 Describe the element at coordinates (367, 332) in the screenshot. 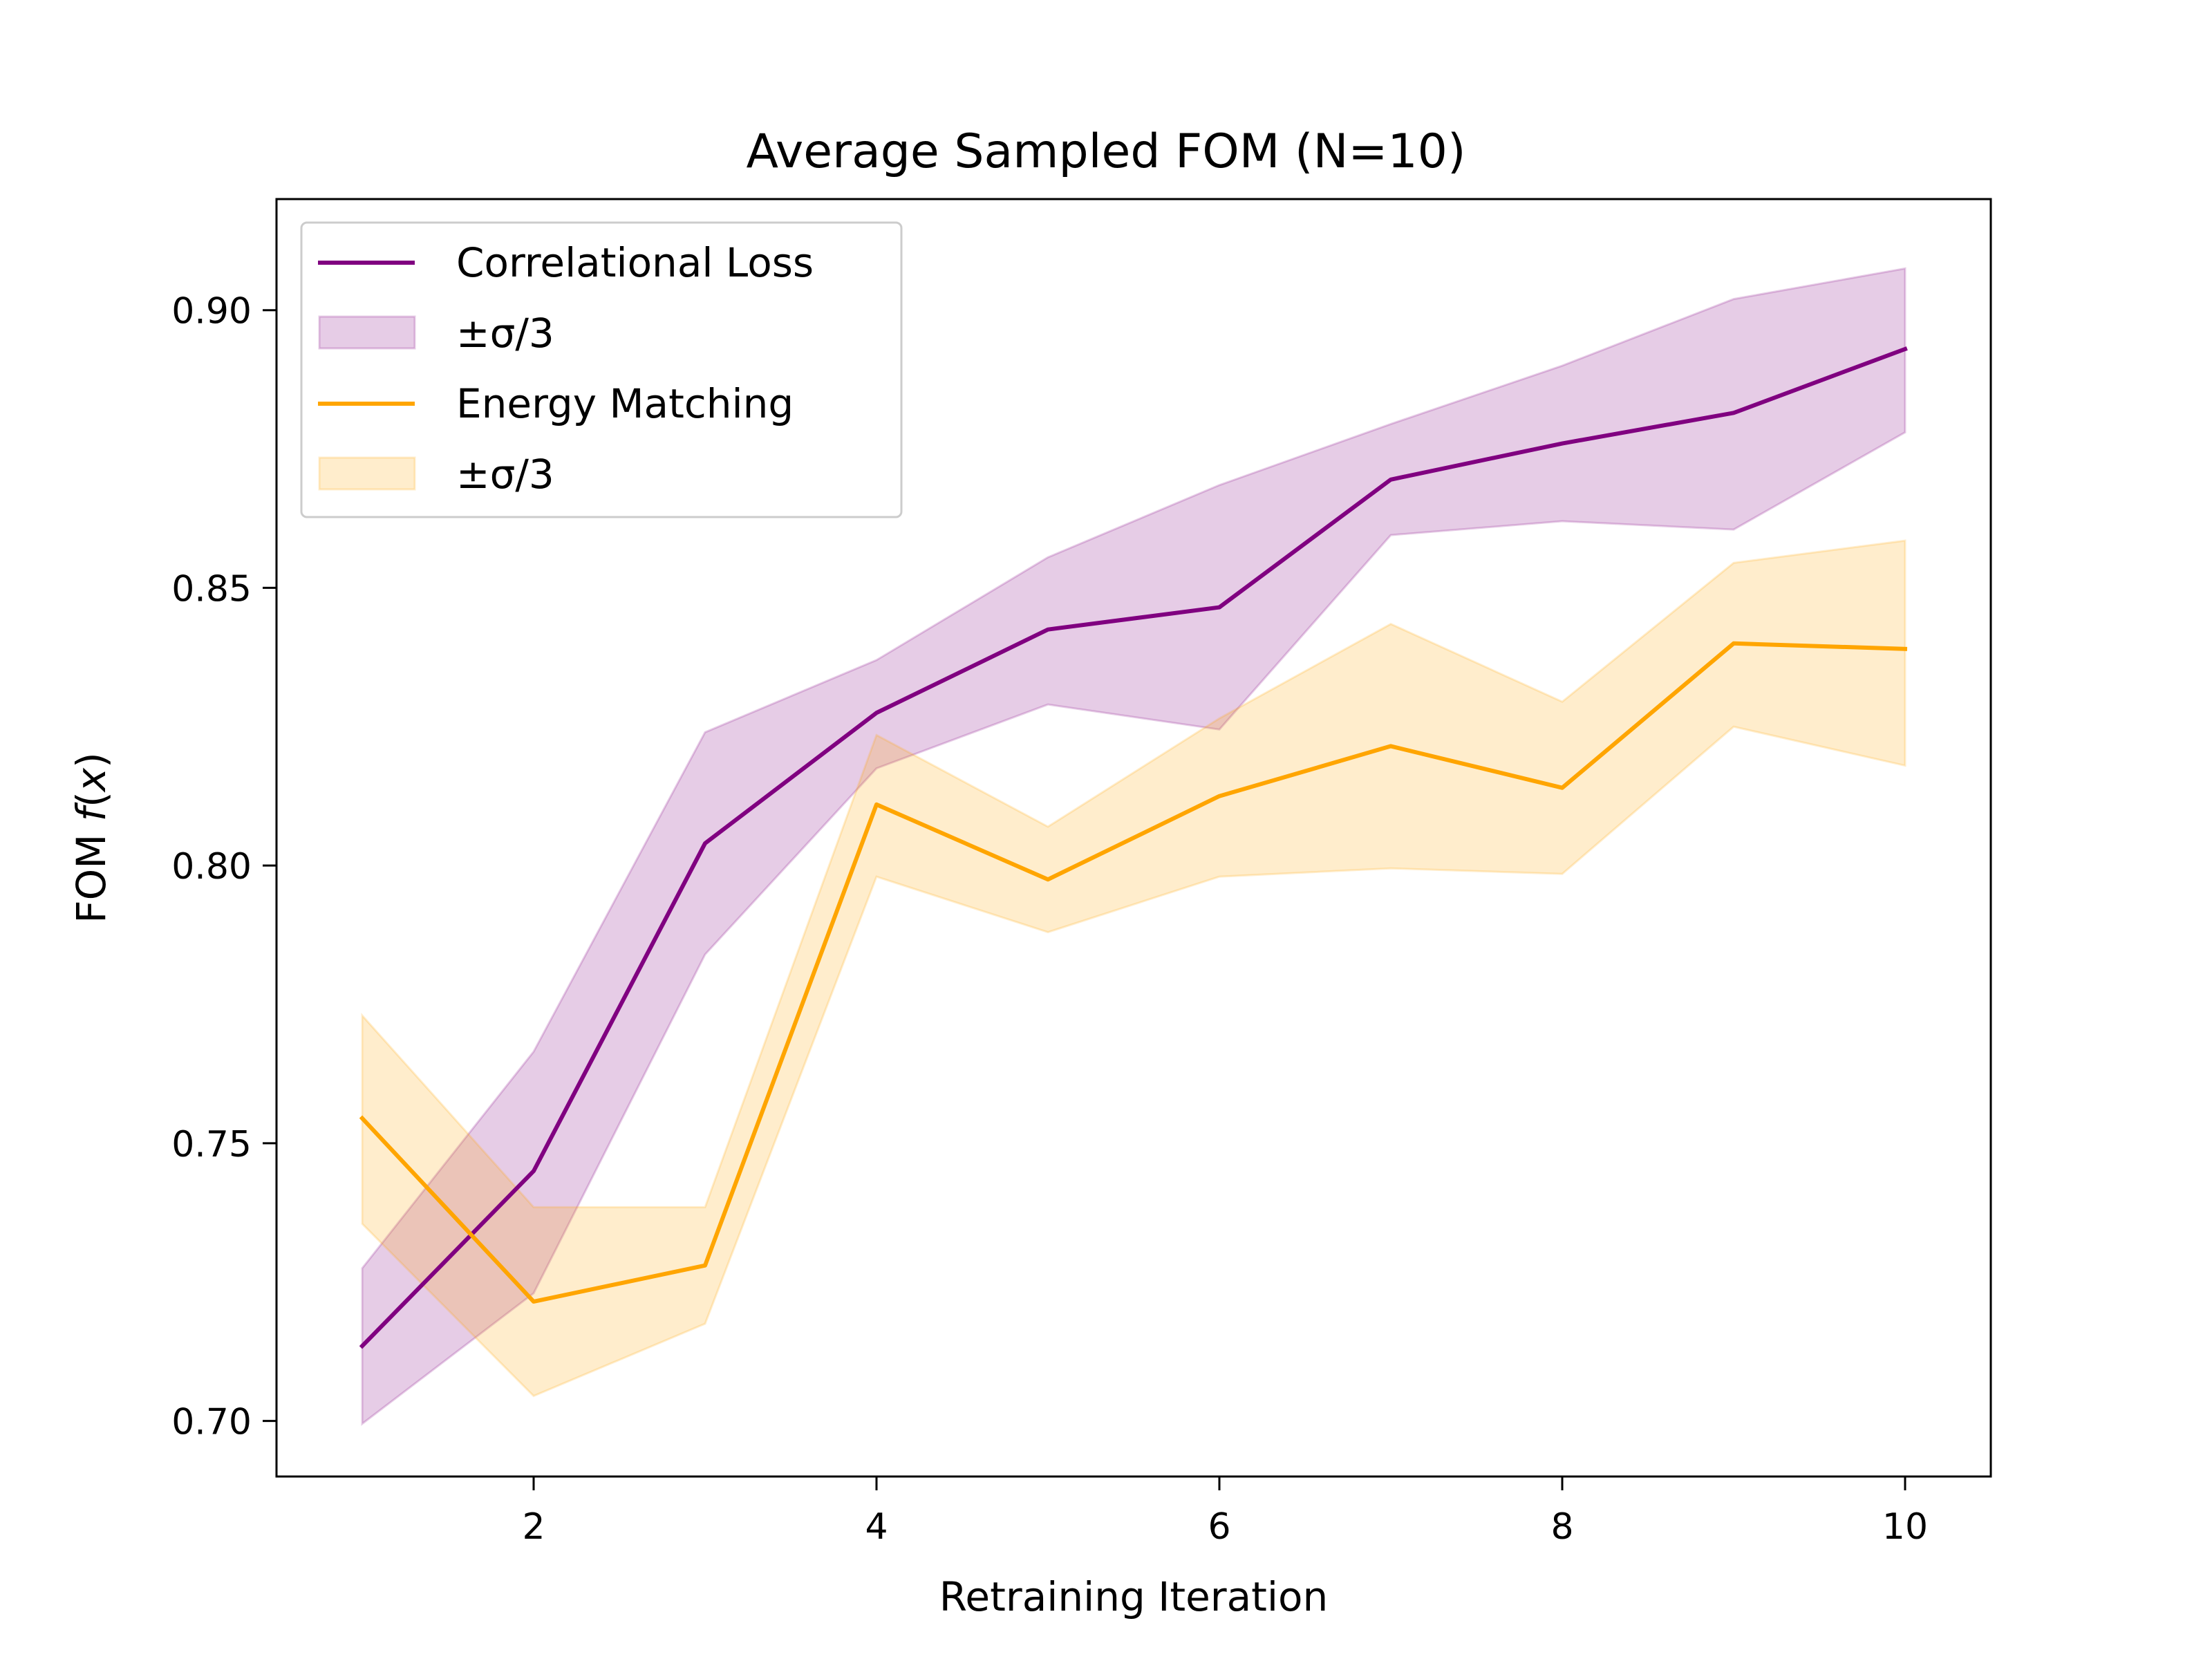

I see `legend-swatch-correlational-loss-band` at that location.